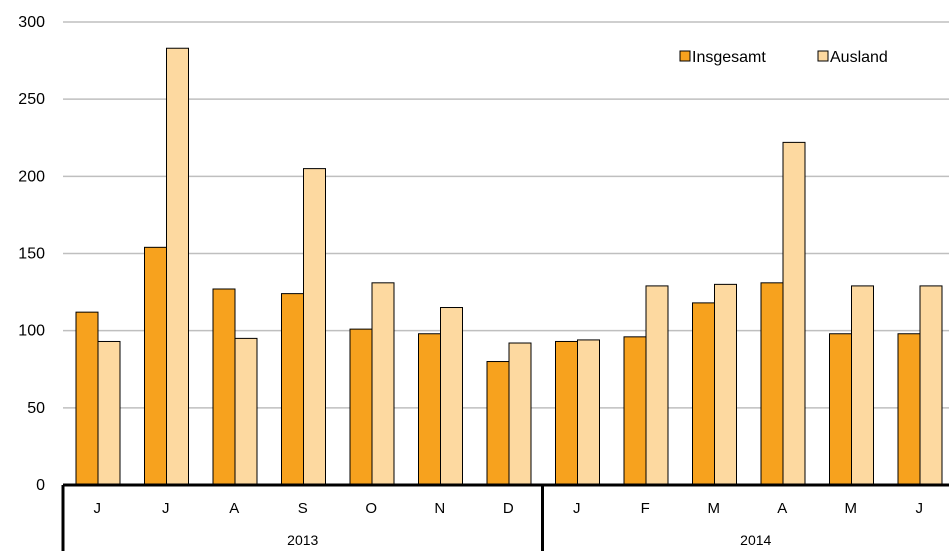 The width and height of the screenshot is (949, 551). I want to click on y-tick-label: 300, so click(31, 22).